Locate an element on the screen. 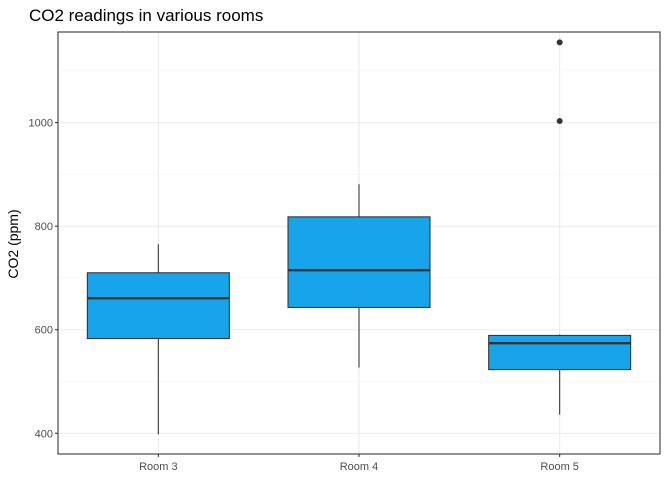 The image size is (672, 480). x-tick-label: Room 3 is located at coordinates (158, 467).